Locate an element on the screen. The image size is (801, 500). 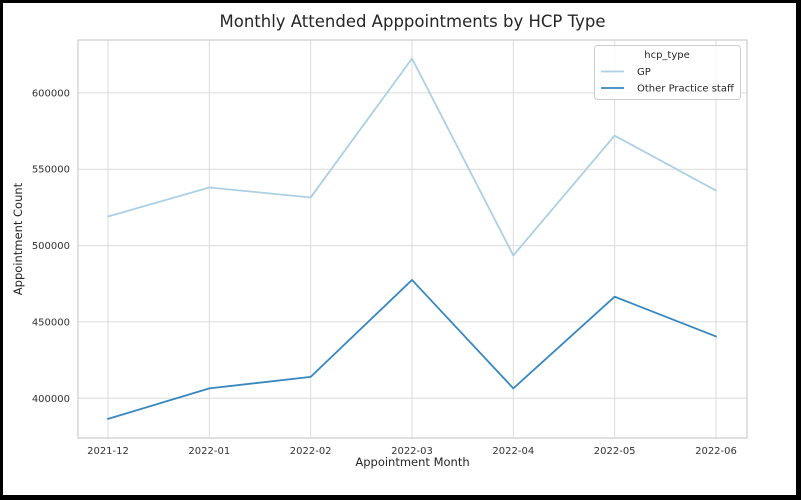
y-tick-label: 450000 is located at coordinates (51, 322).